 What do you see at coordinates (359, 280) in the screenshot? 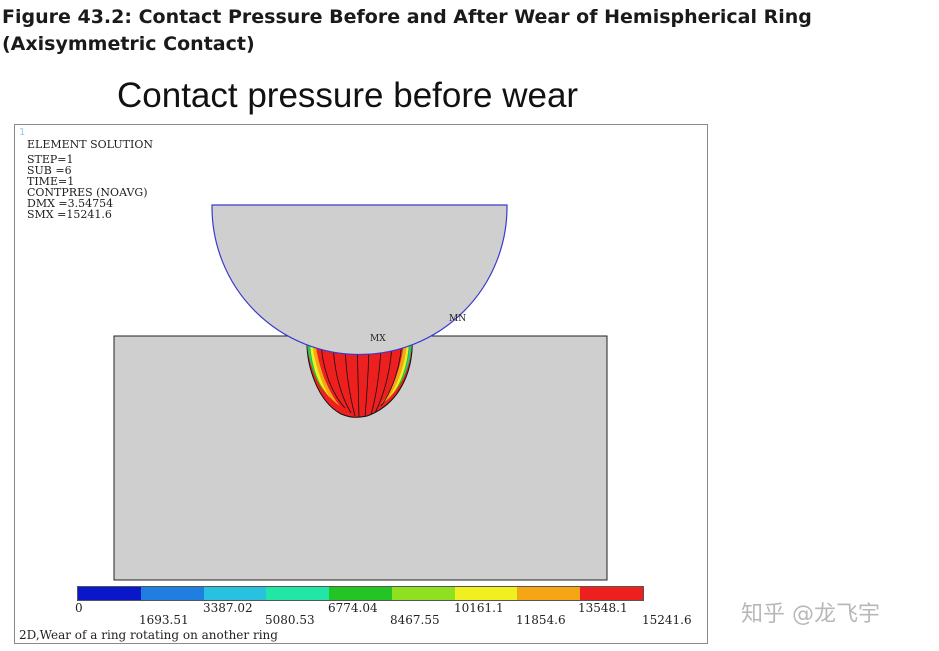
I see `hemispherical-ring` at bounding box center [359, 280].